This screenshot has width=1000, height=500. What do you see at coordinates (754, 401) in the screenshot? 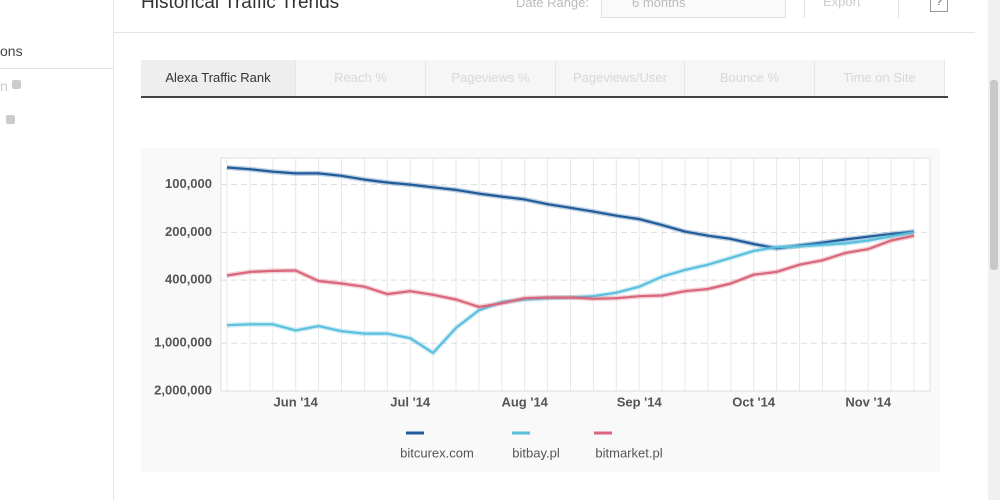
I see `x-tick-label: Oct '14` at bounding box center [754, 401].